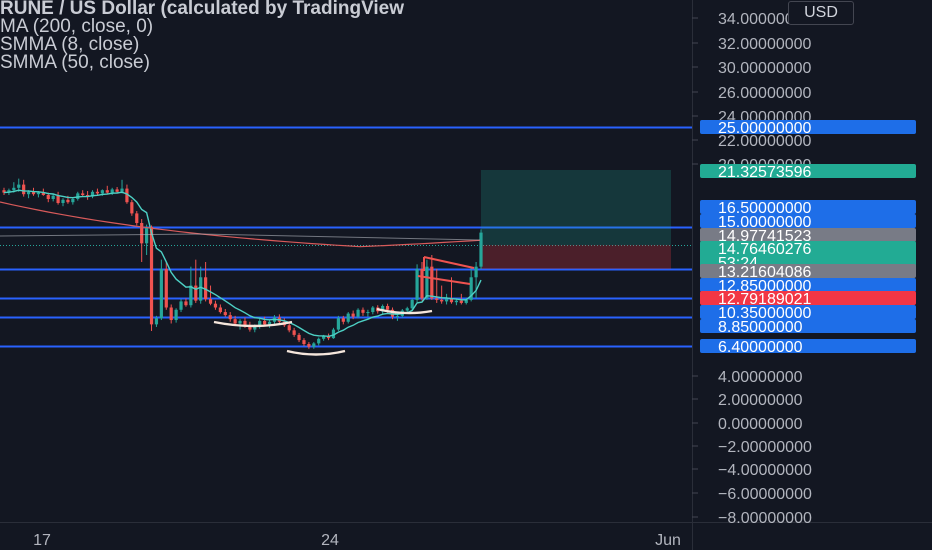  Describe the element at coordinates (808, 208) in the screenshot. I see `price-tag: 16.50000000` at that location.